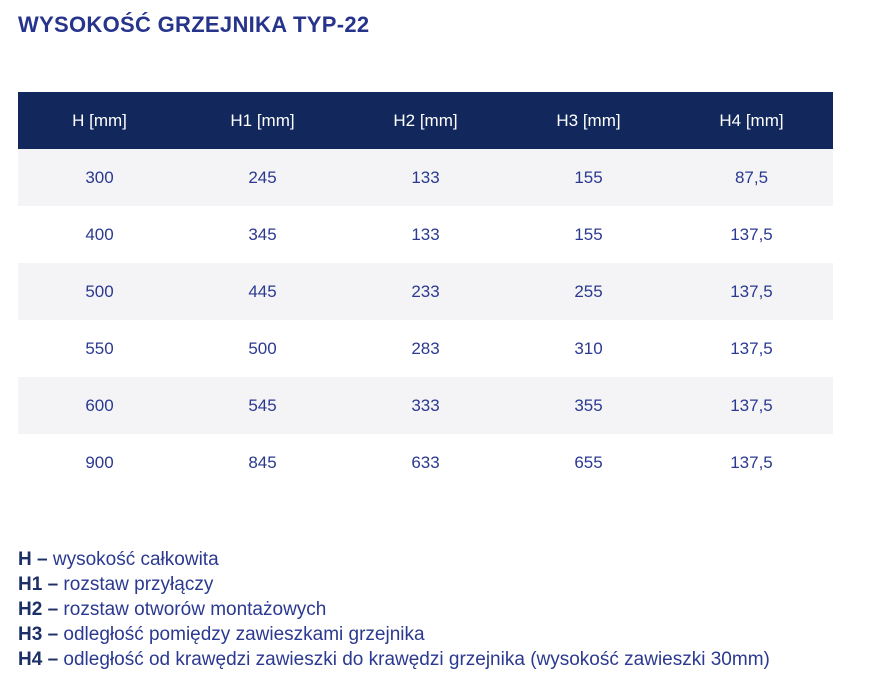 The image size is (870, 693). Describe the element at coordinates (99, 177) in the screenshot. I see `table-cell: 300` at that location.